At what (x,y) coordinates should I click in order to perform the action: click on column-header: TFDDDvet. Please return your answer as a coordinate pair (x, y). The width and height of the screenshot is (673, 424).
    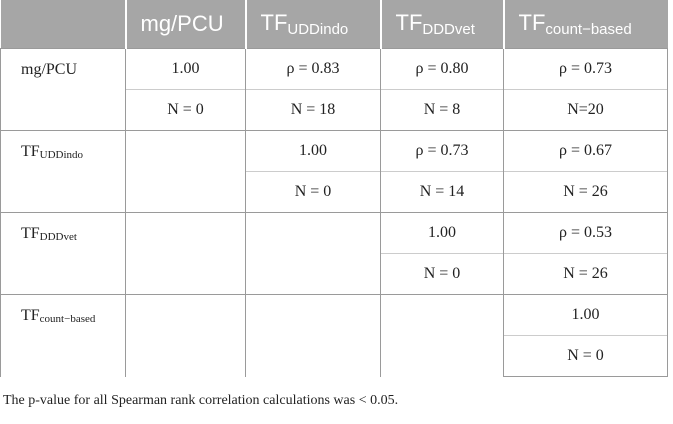
    Looking at the image, I should click on (441, 24).